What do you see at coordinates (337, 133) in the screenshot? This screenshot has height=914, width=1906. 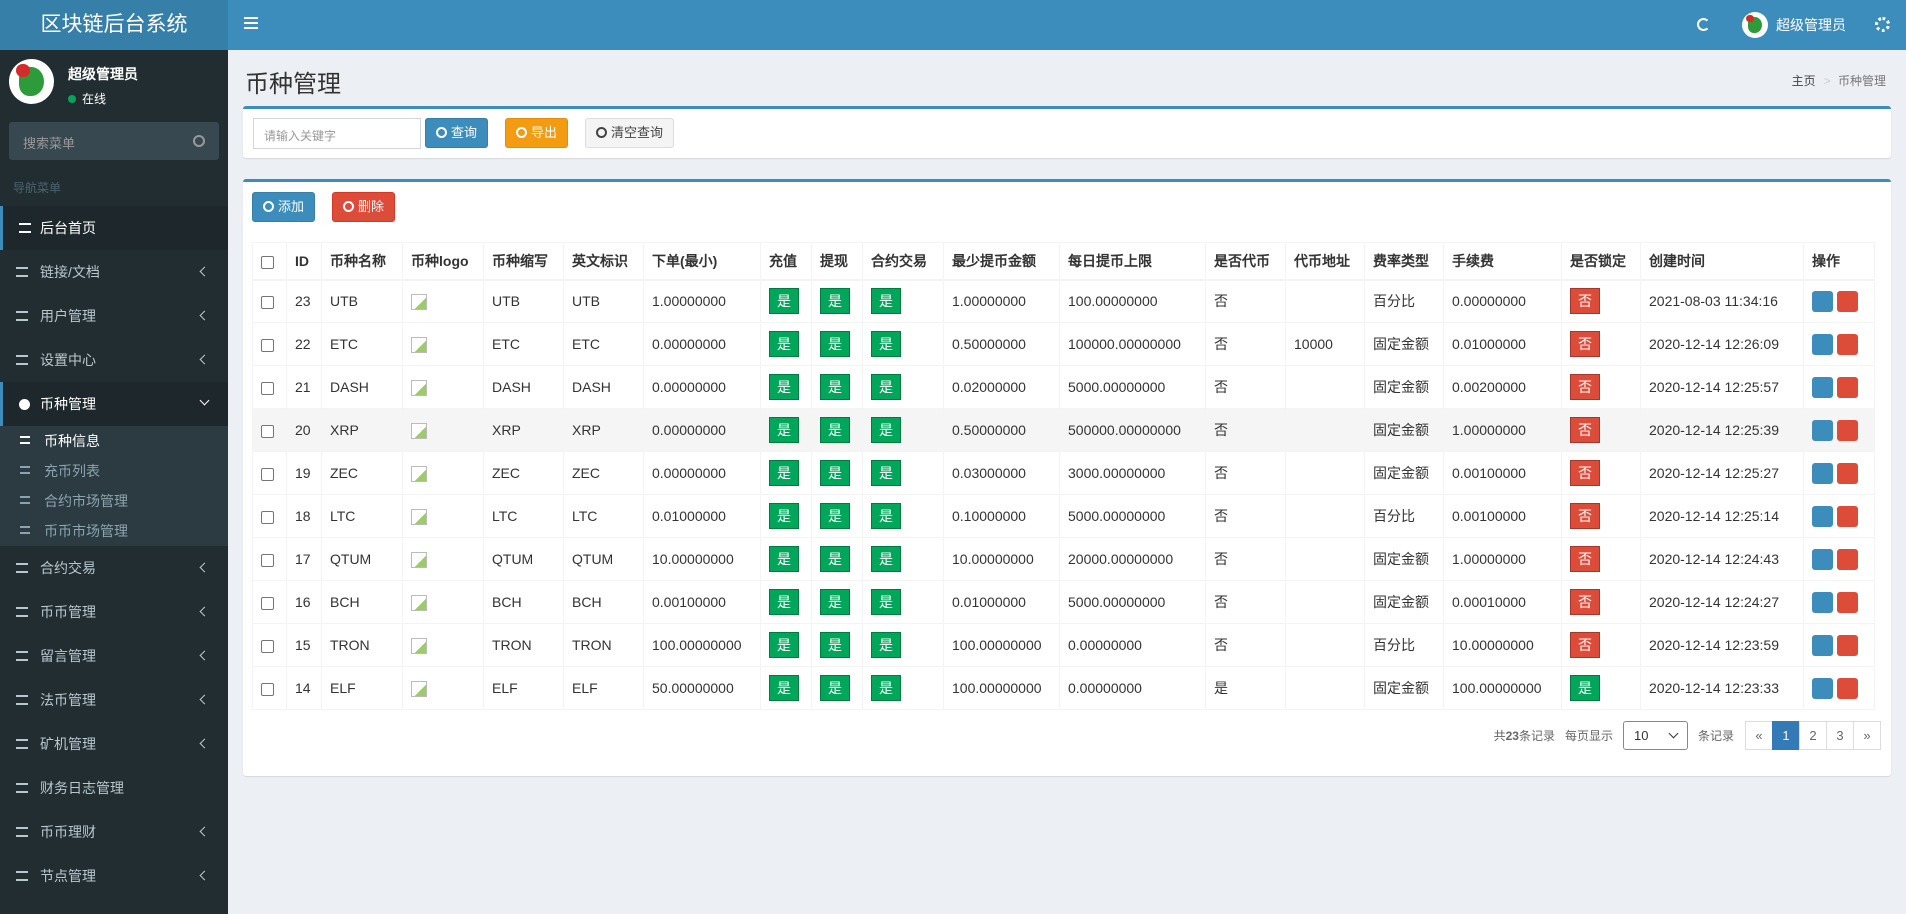 I see `search-input: 请输入关键字` at bounding box center [337, 133].